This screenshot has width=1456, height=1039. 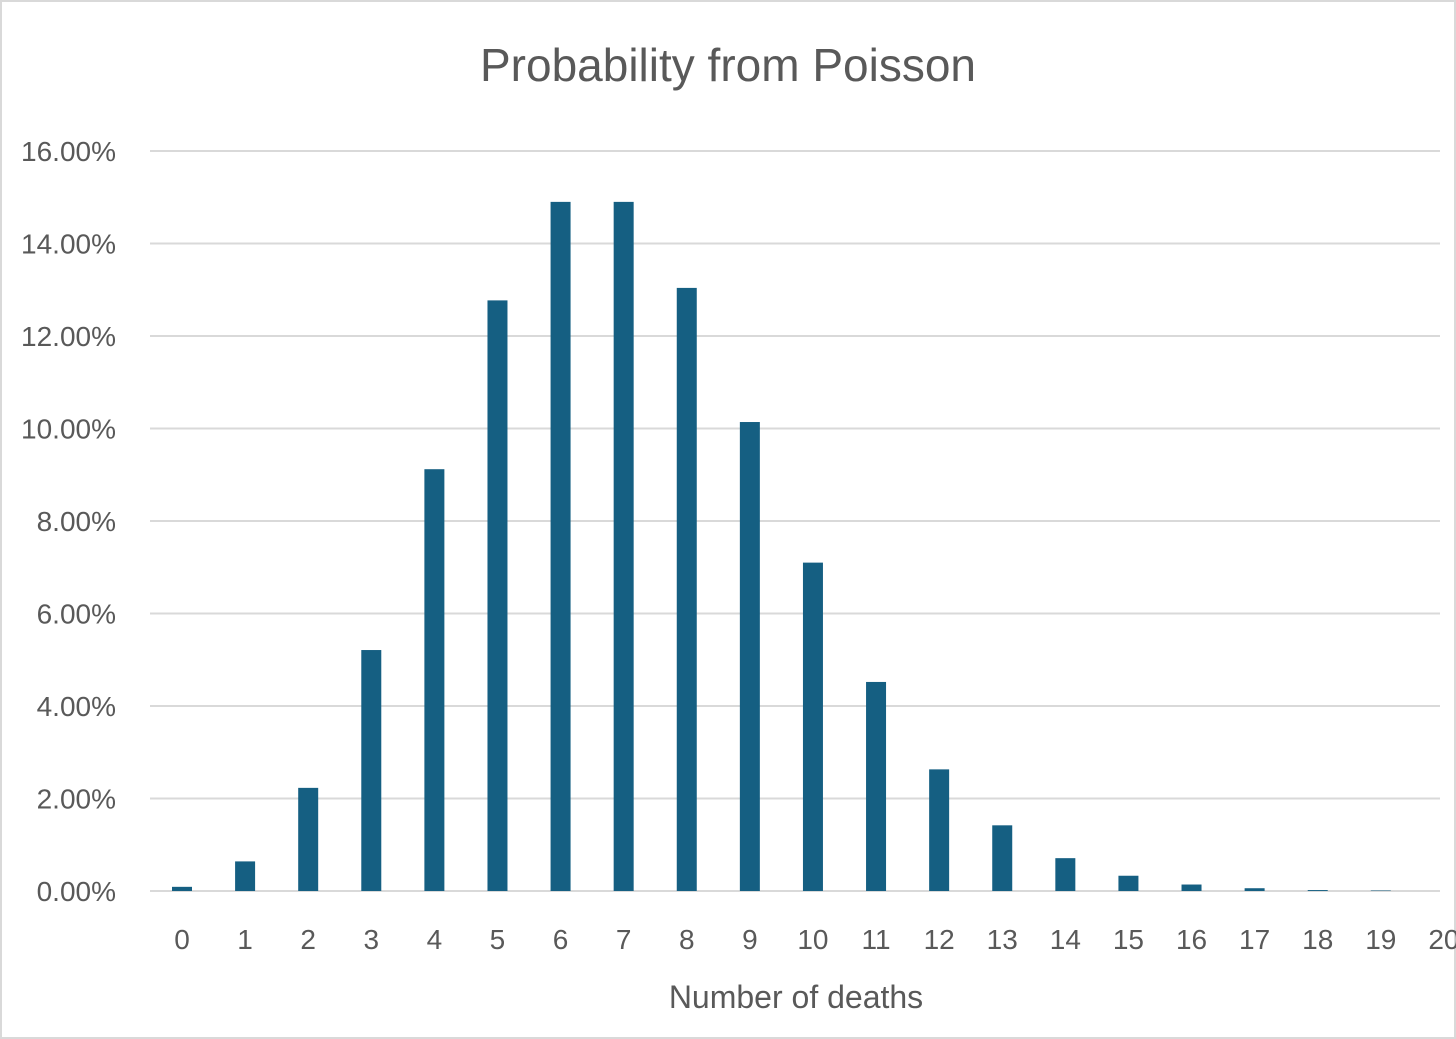 I want to click on x-tick-label: 15, so click(x=1128, y=939).